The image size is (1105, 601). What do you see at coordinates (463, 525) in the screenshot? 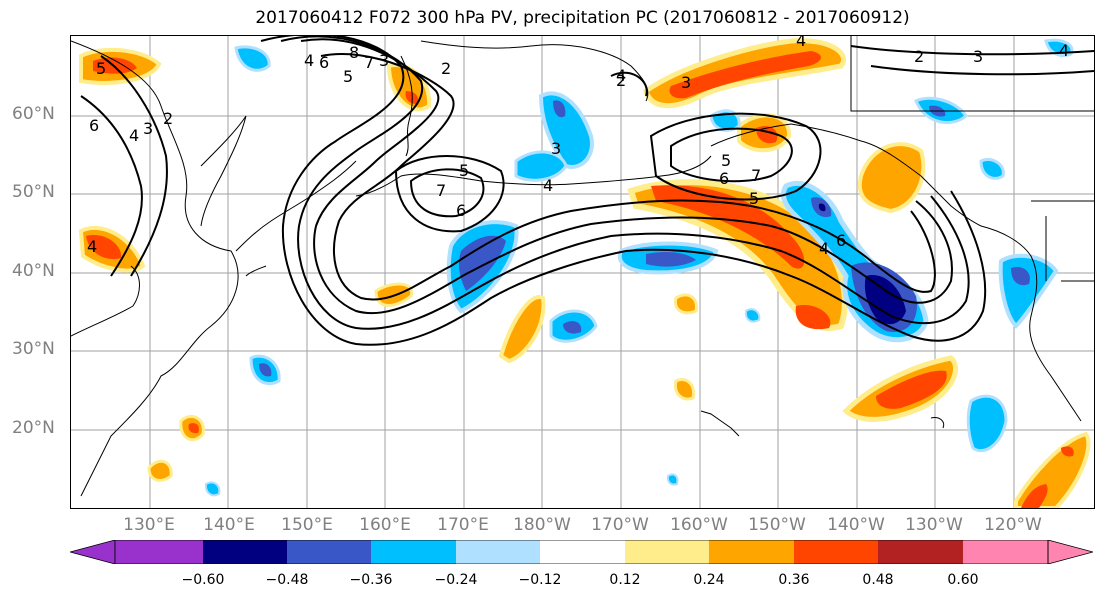
I see `lon-label-170e: 170°E` at bounding box center [463, 525].